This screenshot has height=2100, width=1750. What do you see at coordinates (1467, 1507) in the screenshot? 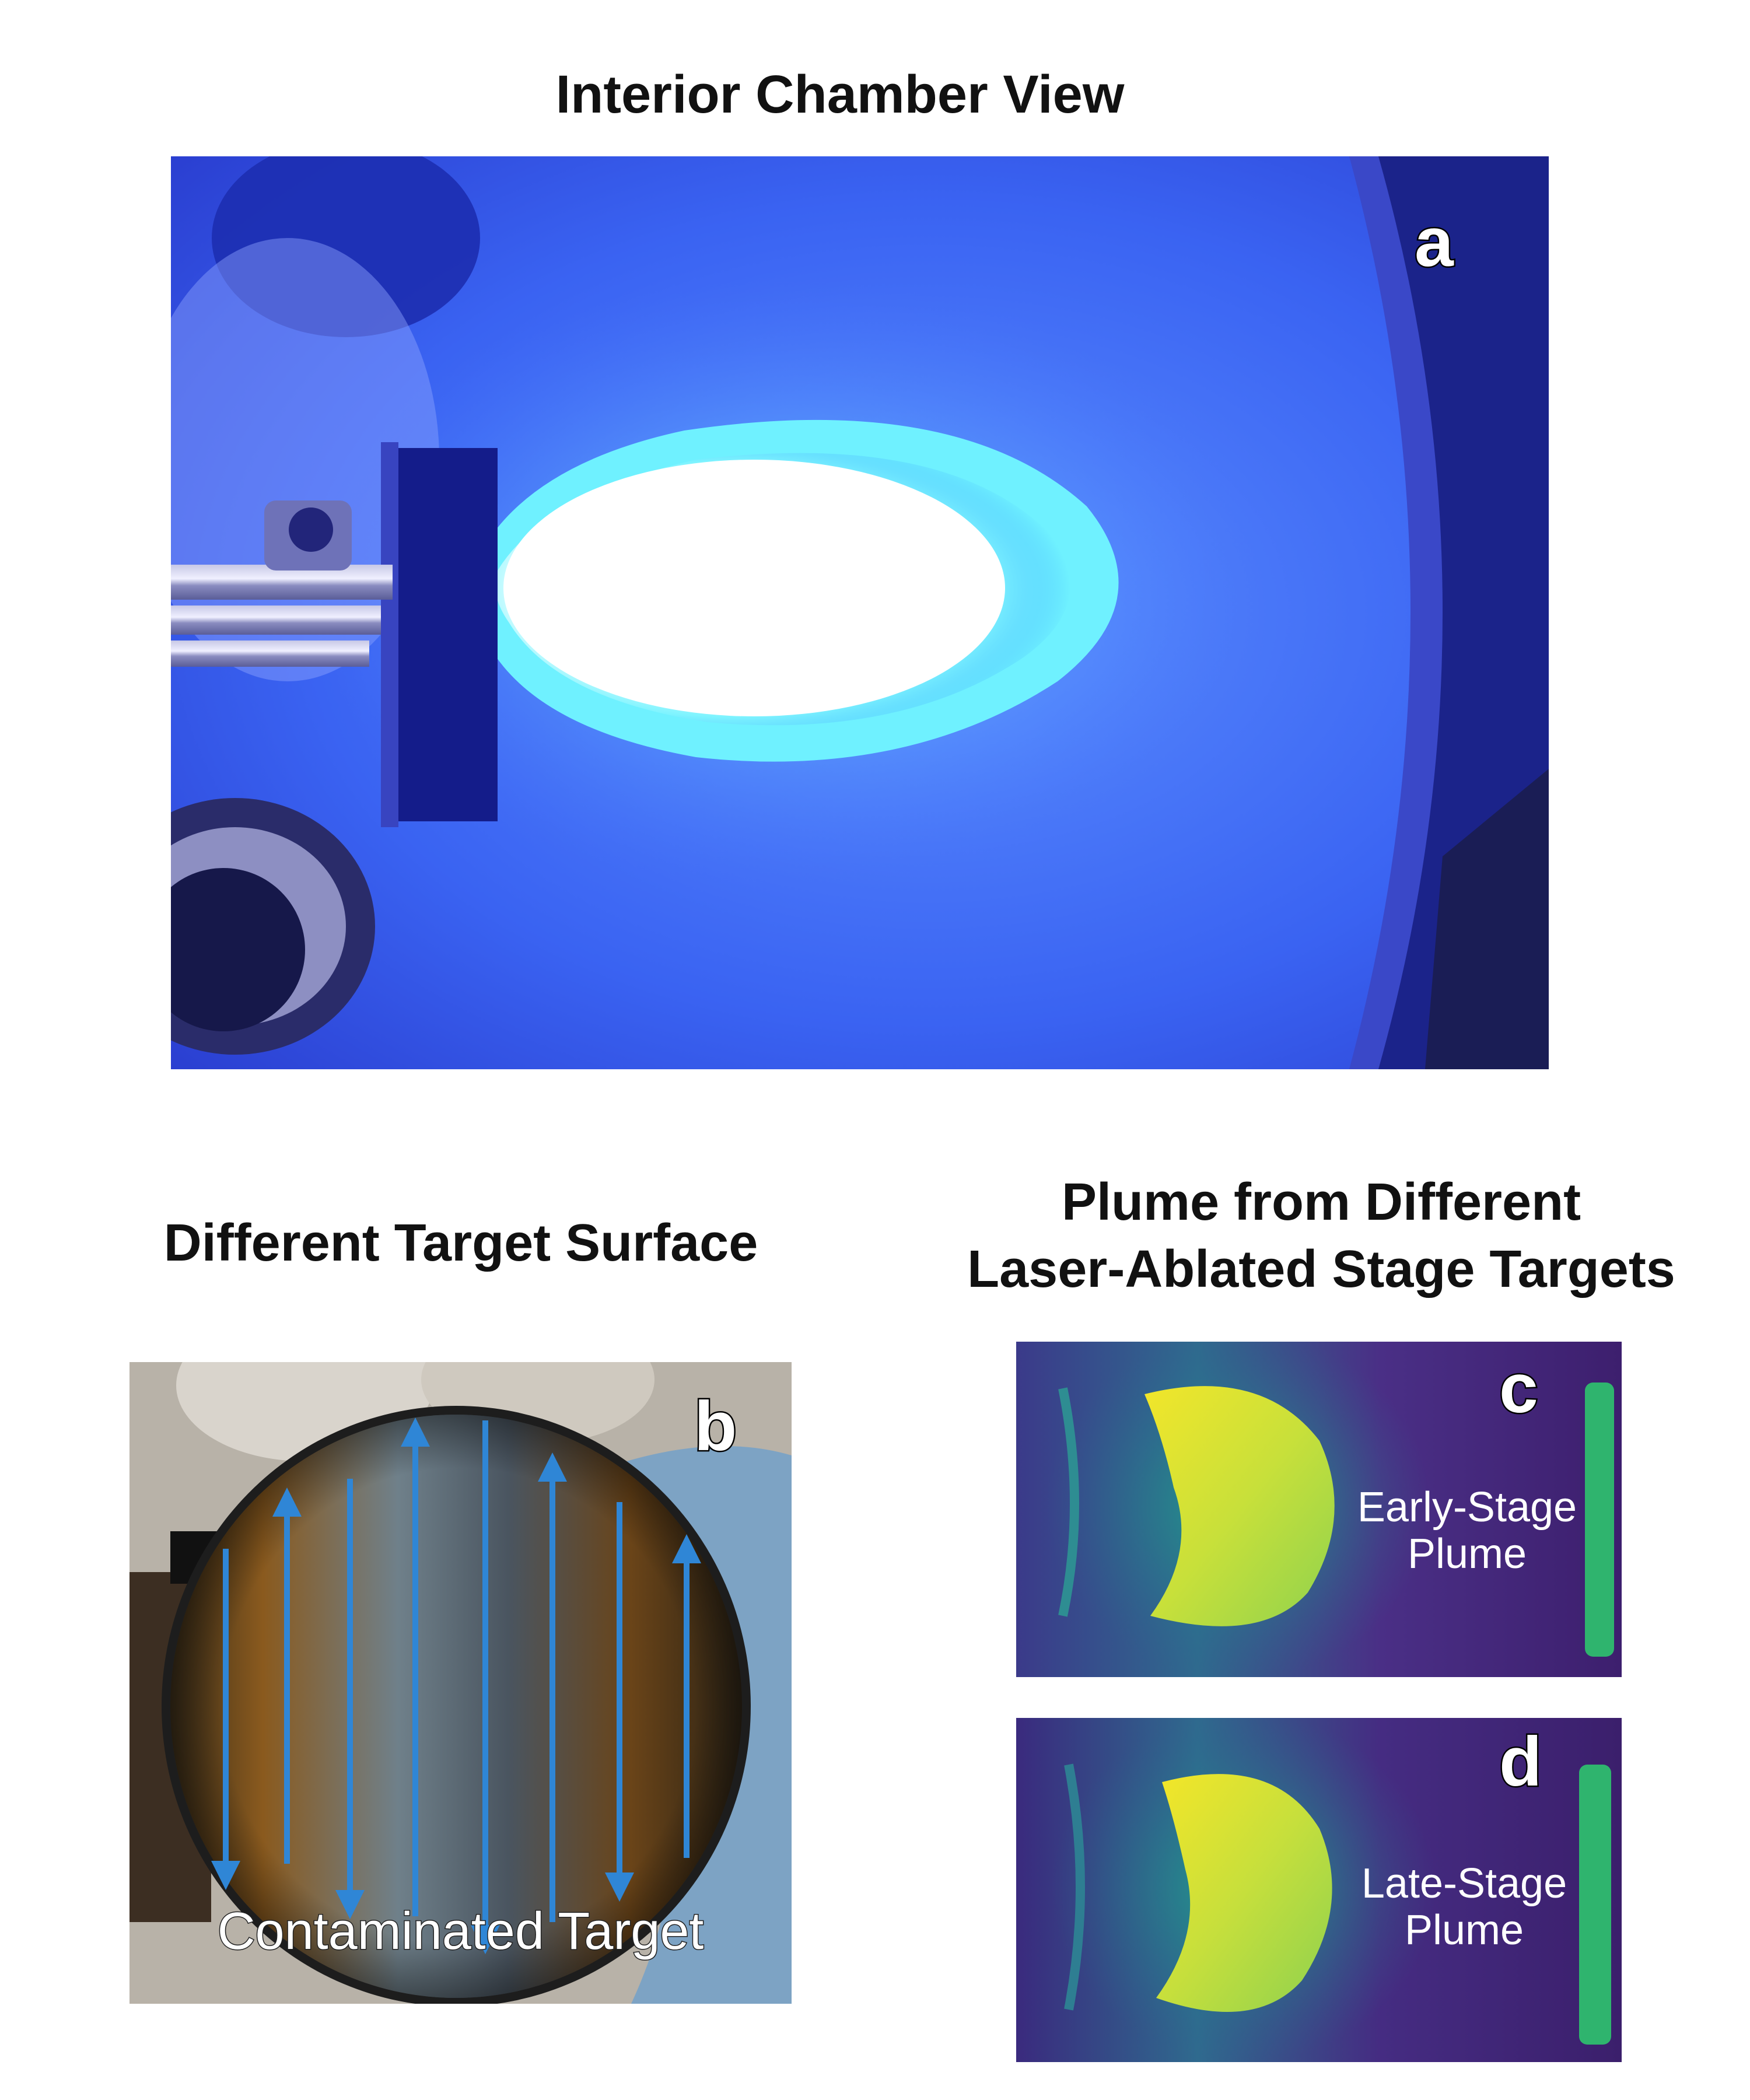
I see `early-stage-plume-label-line1: Early-Stage` at bounding box center [1467, 1507].